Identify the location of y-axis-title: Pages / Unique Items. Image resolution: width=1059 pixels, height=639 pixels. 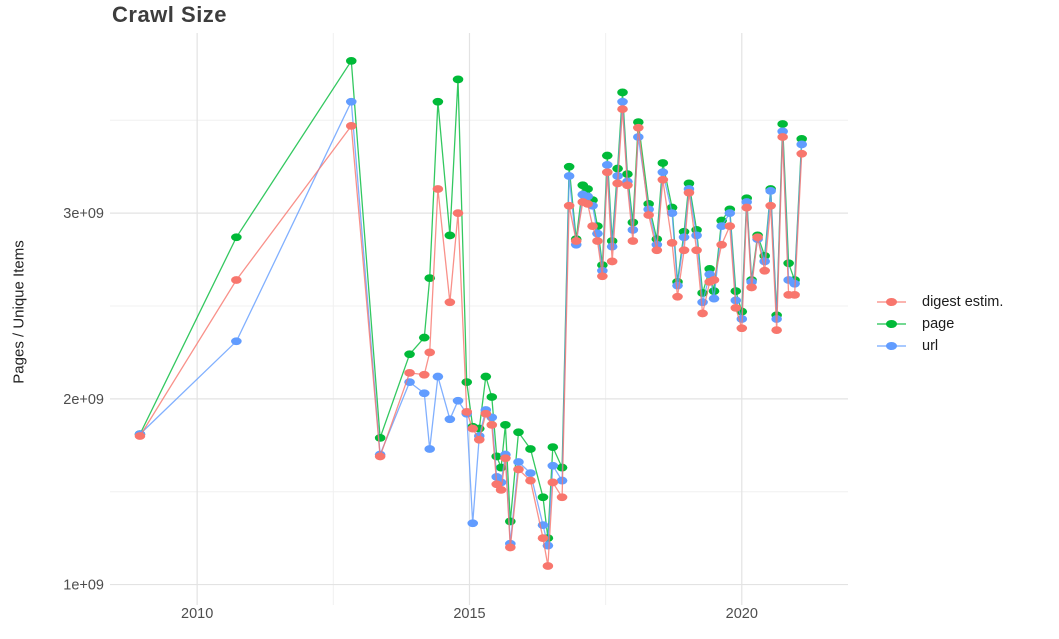
(19, 312).